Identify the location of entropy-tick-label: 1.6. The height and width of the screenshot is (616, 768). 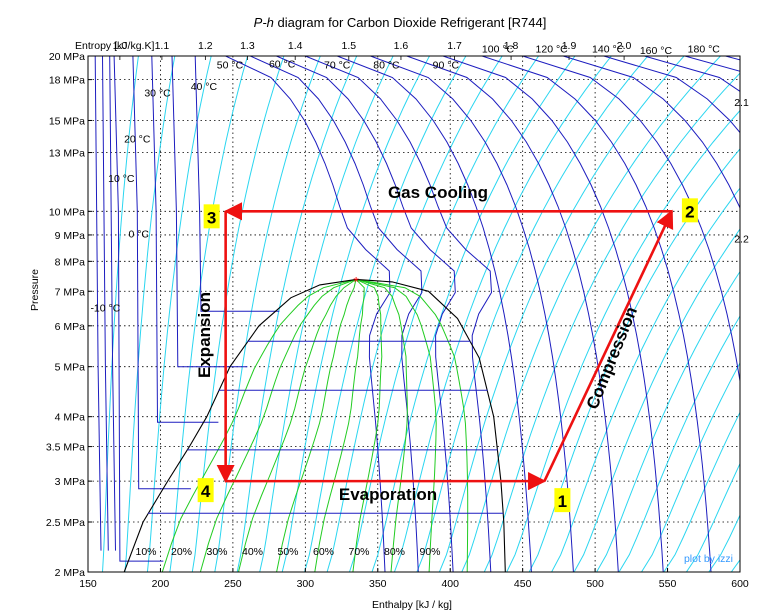
(401, 46).